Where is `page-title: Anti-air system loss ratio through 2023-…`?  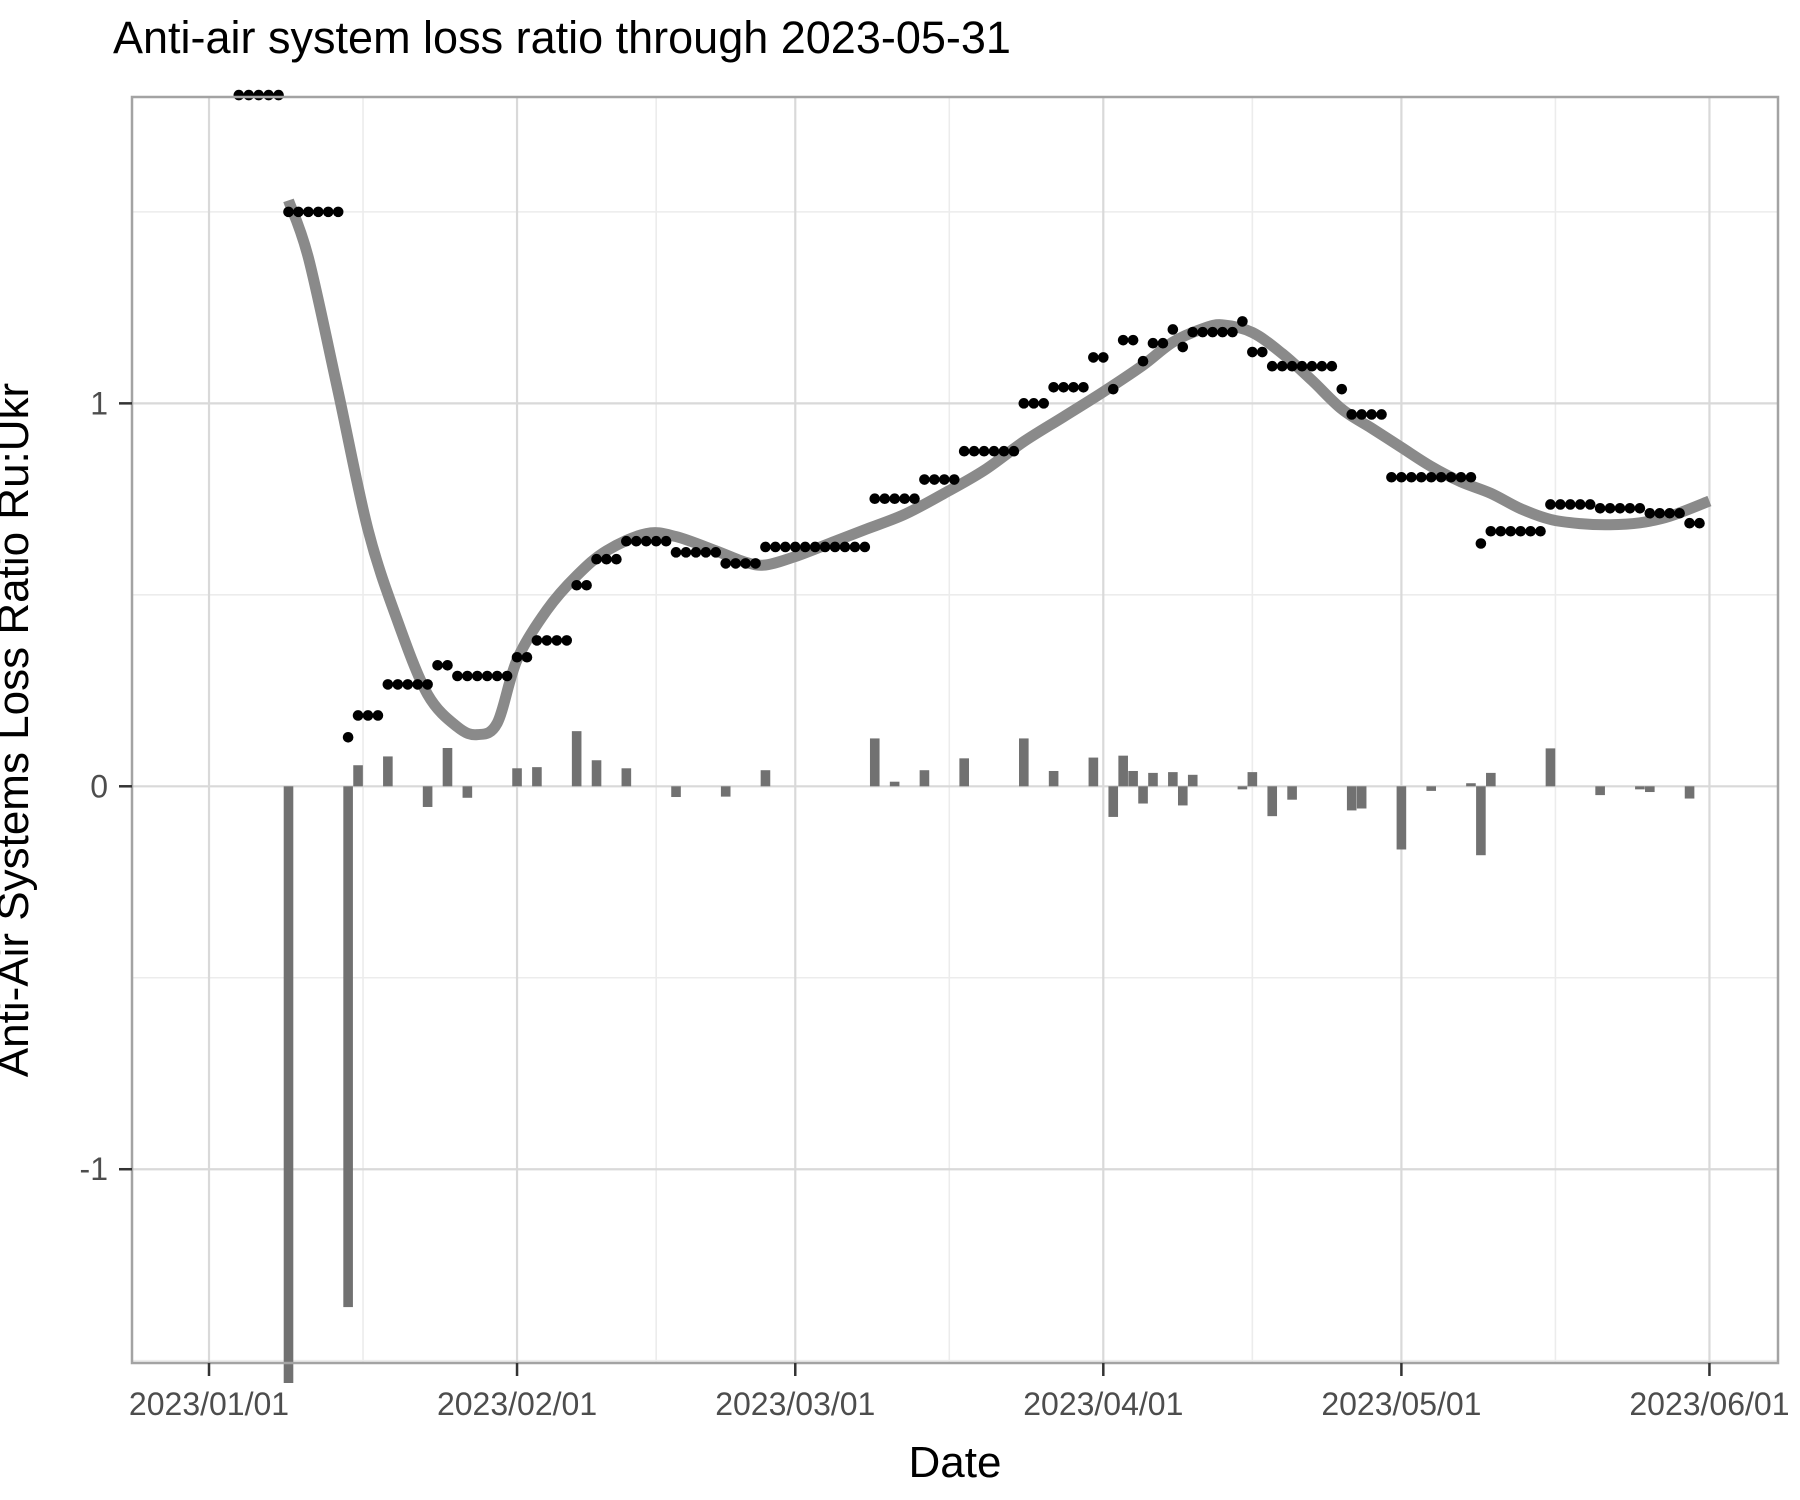 page-title: Anti-air system loss ratio through 2023-… is located at coordinates (562, 37).